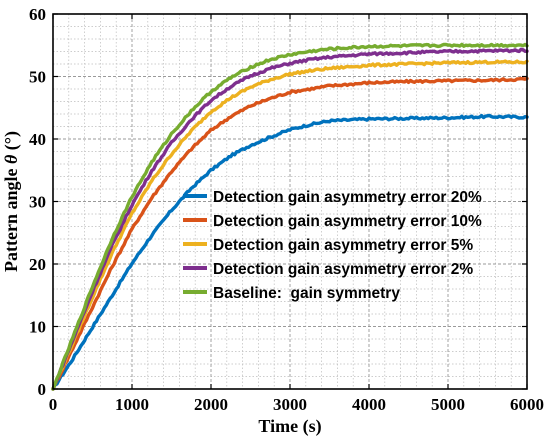  Describe the element at coordinates (37, 264) in the screenshot. I see `y-tick-label: 20` at that location.